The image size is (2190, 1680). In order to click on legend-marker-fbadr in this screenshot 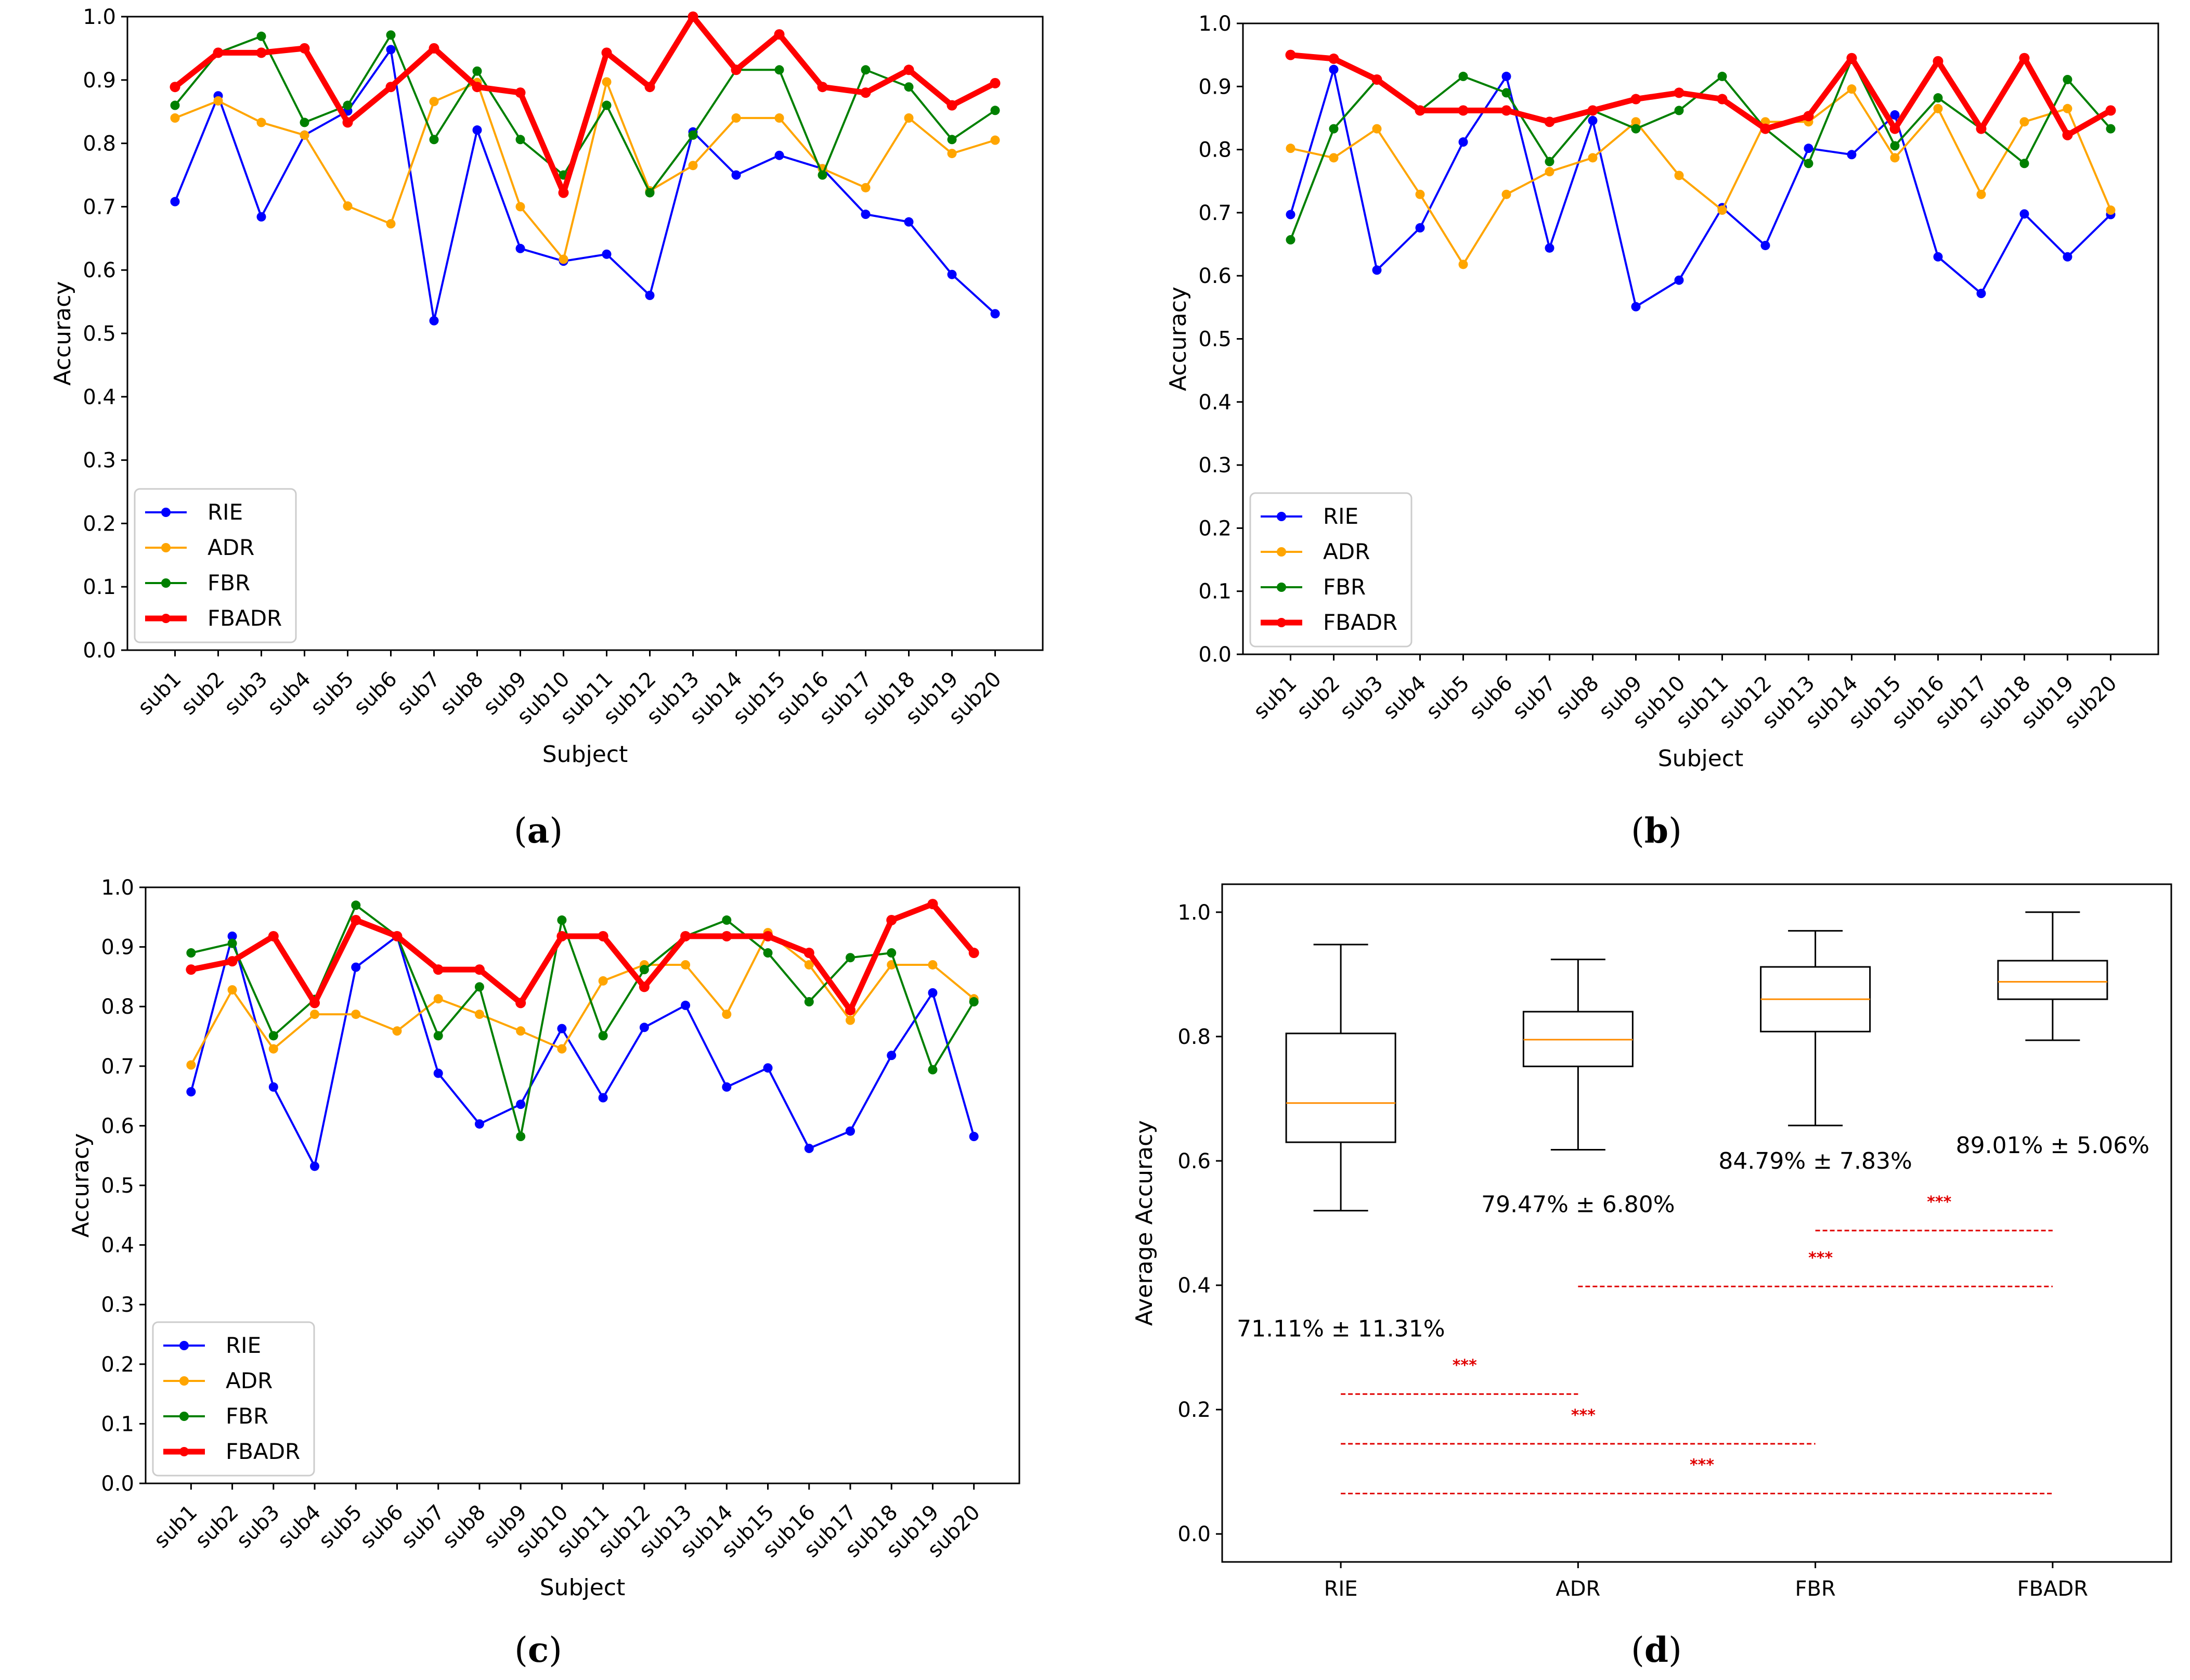, I will do `click(184, 1451)`.